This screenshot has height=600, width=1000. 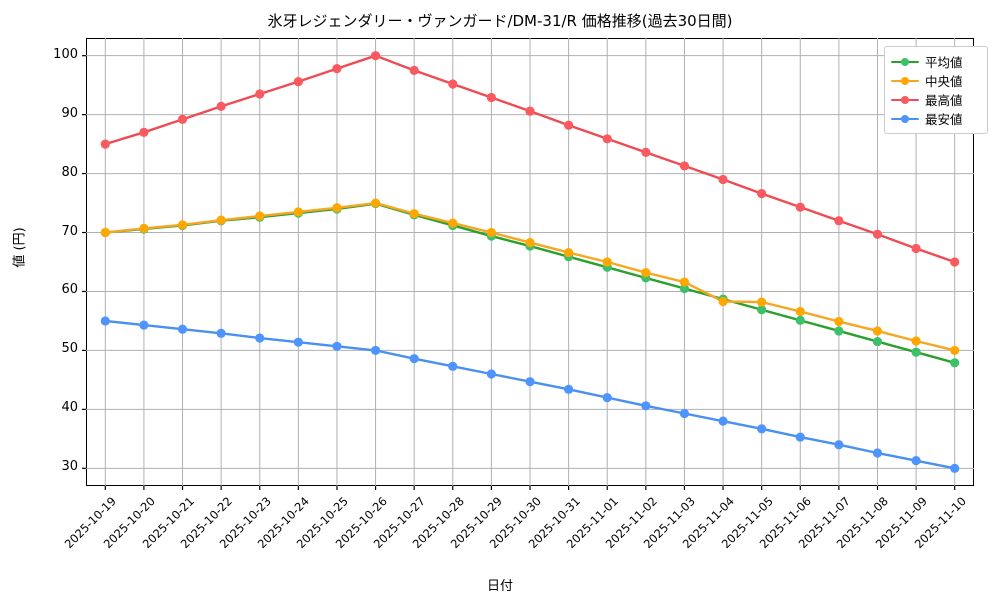 What do you see at coordinates (69, 113) in the screenshot?
I see `y-tick-label: 90` at bounding box center [69, 113].